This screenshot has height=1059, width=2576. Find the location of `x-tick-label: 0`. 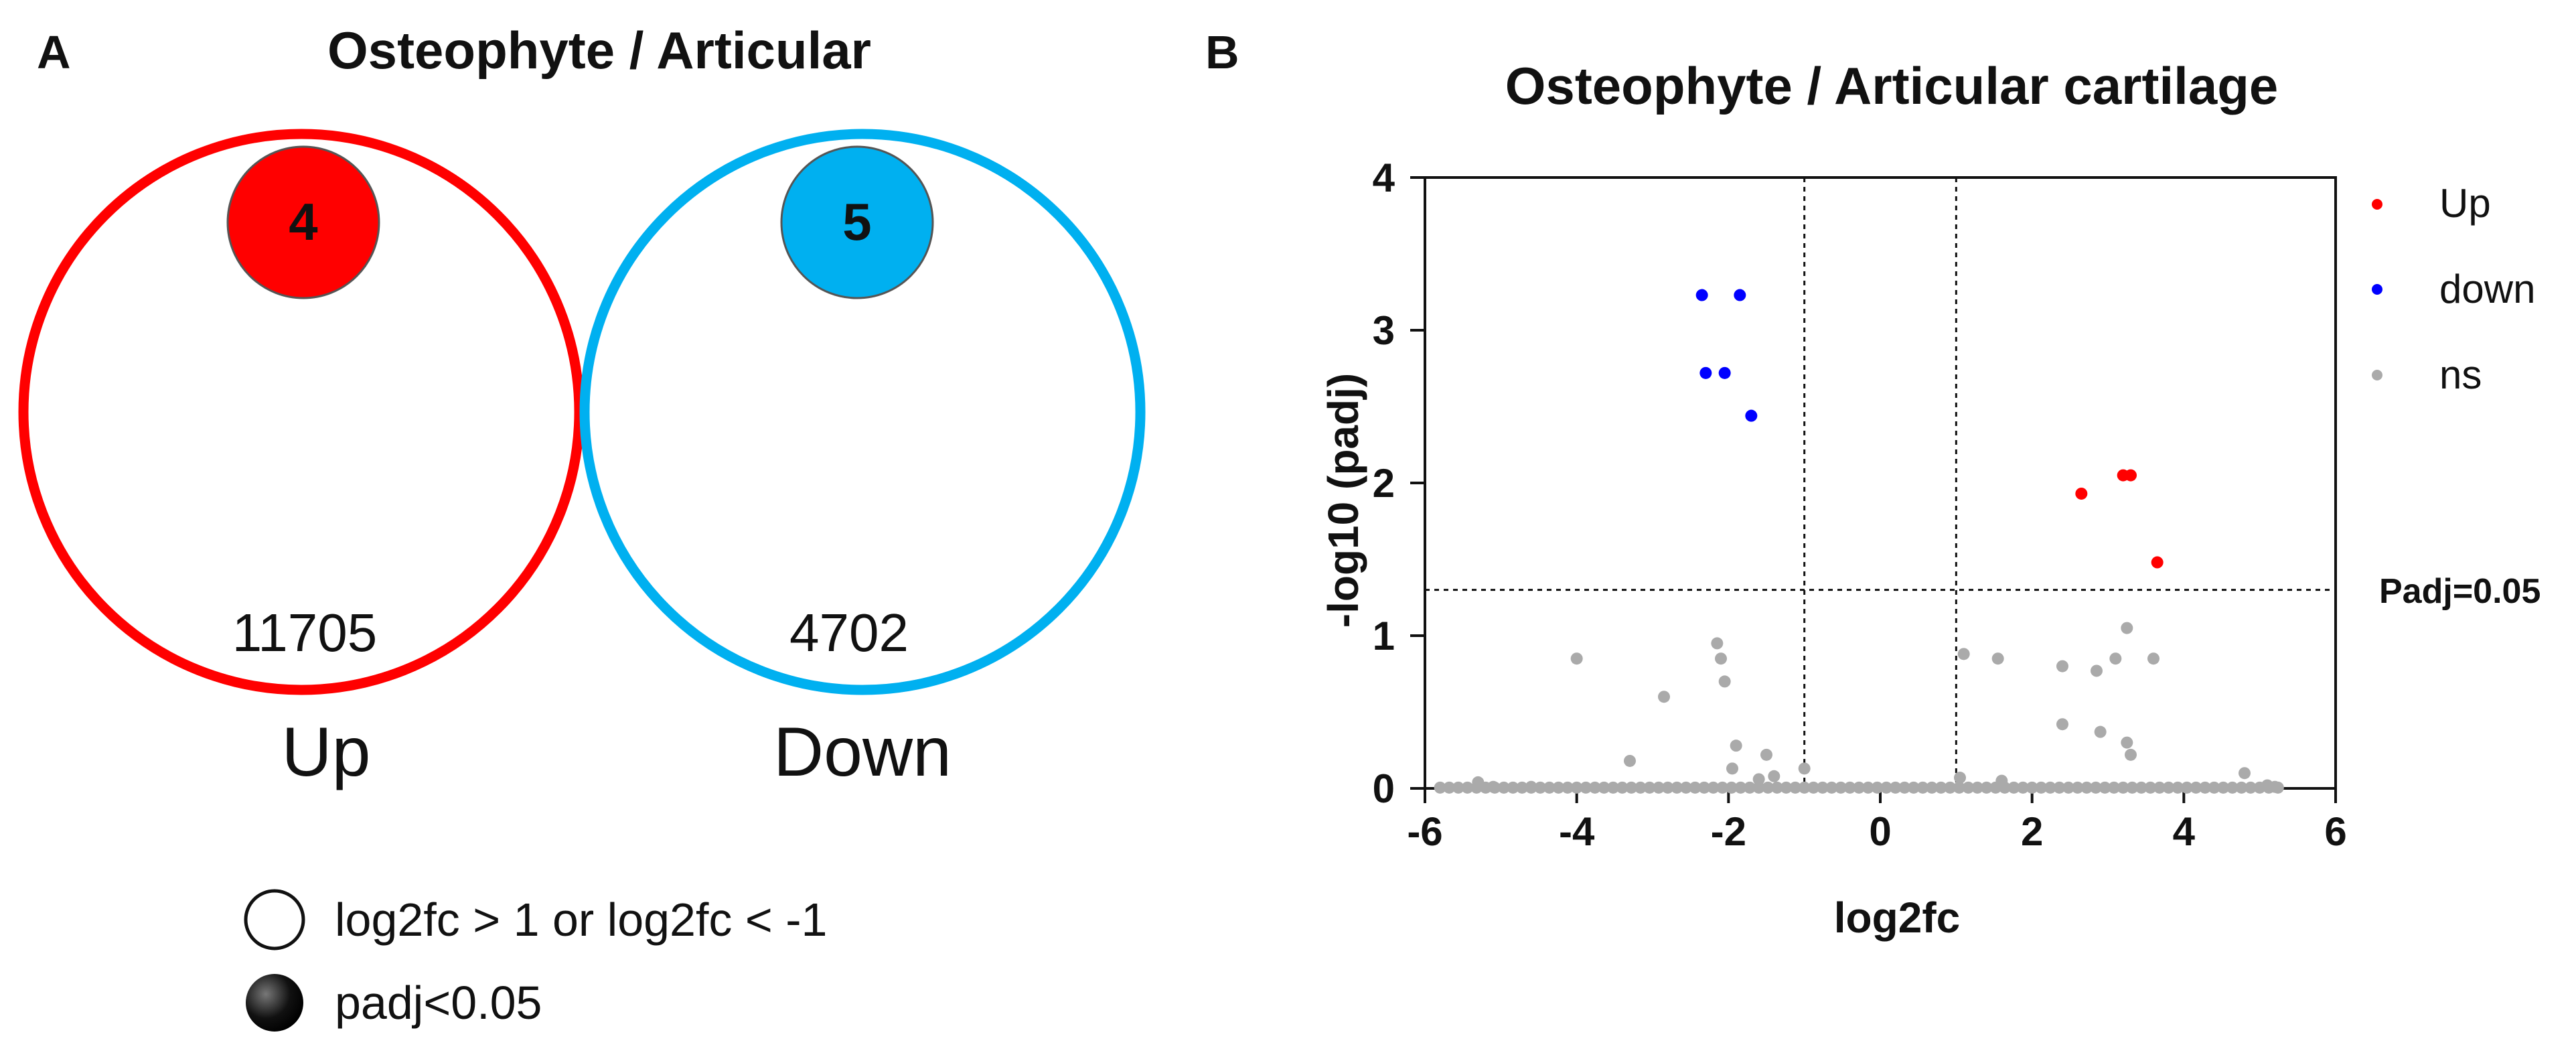

x-tick-label: 0 is located at coordinates (1880, 831).